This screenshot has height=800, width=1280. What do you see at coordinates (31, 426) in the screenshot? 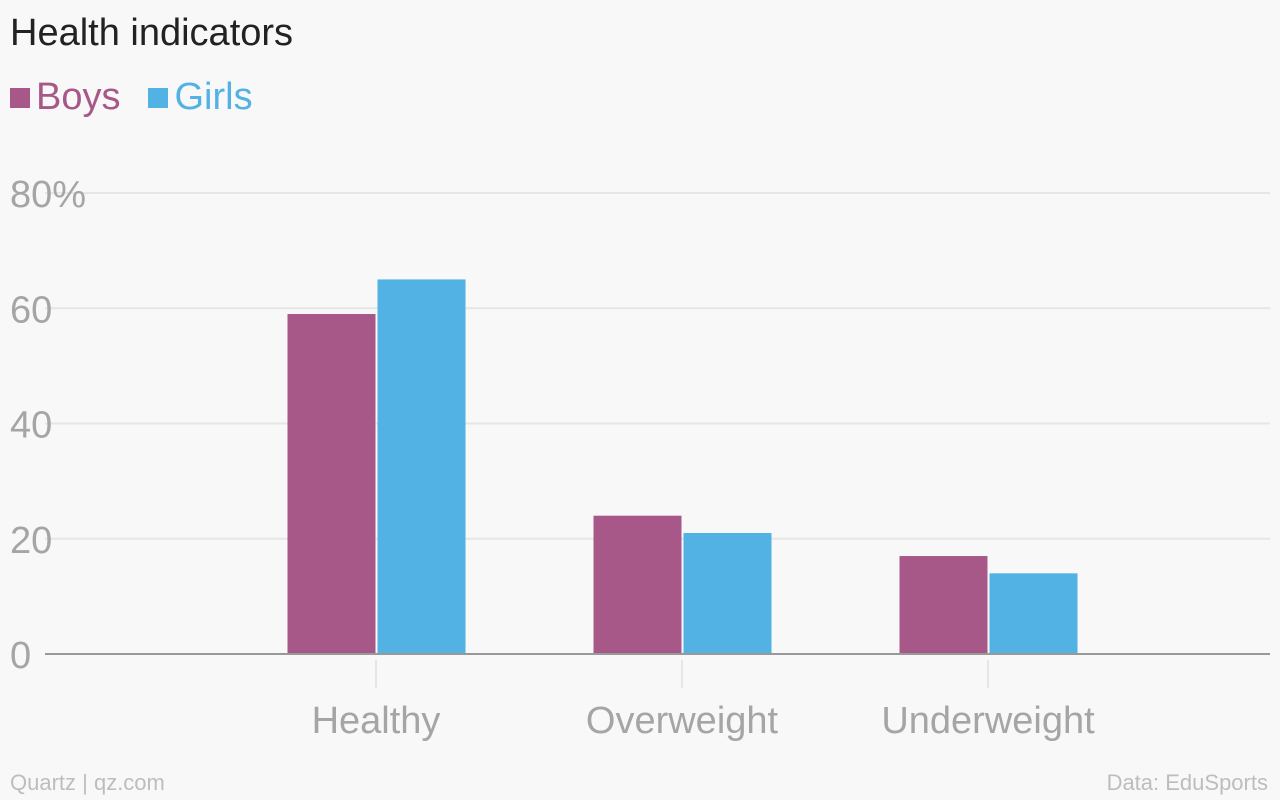
I see `y-tick-label: 40` at bounding box center [31, 426].